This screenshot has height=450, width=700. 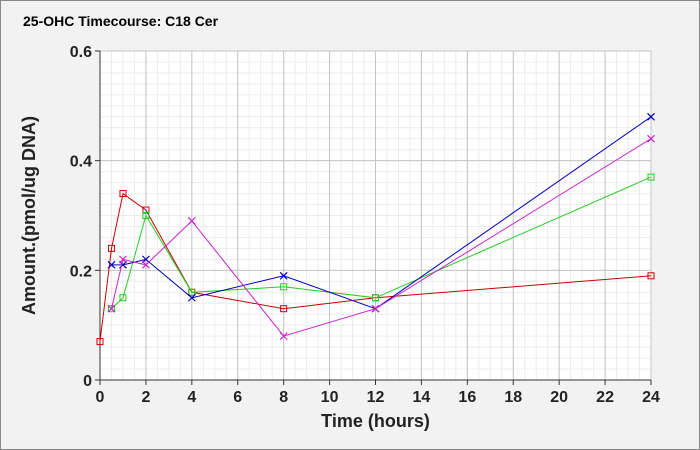 What do you see at coordinates (81, 162) in the screenshot?
I see `y-tick-label: 0.4` at bounding box center [81, 162].